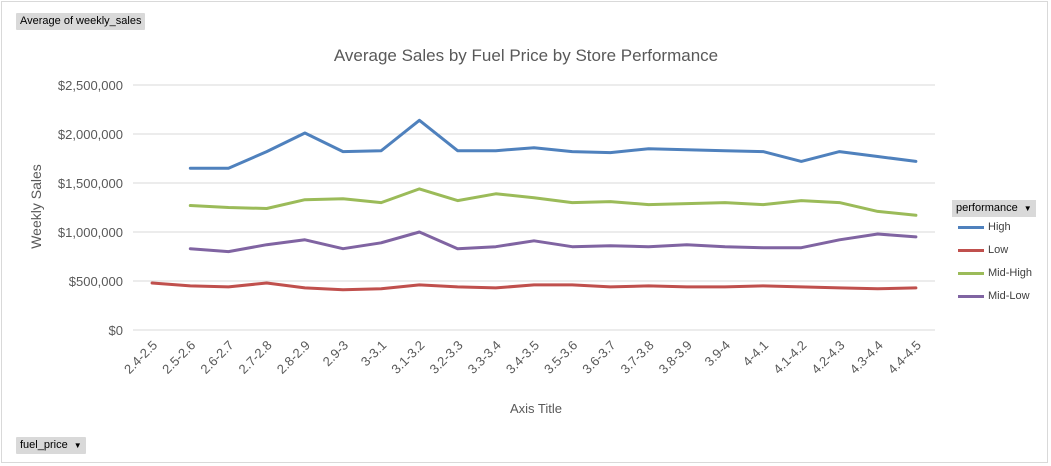 The image size is (1051, 466). I want to click on y-tick-label: $2,500,000, so click(90, 85).